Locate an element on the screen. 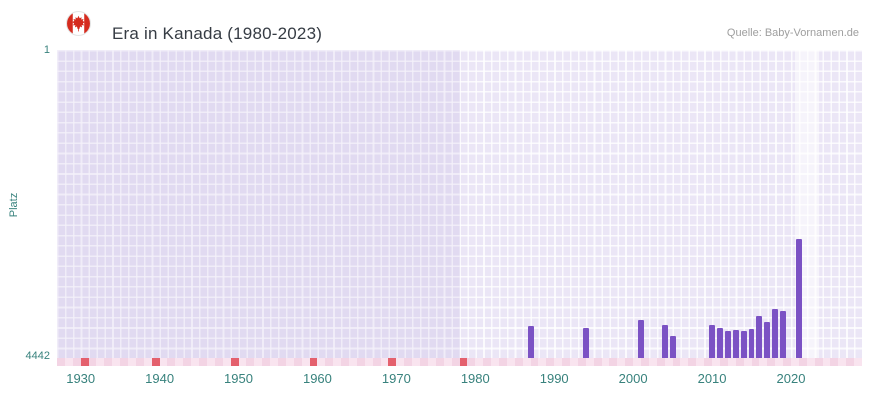  bar-2011 is located at coordinates (719, 343).